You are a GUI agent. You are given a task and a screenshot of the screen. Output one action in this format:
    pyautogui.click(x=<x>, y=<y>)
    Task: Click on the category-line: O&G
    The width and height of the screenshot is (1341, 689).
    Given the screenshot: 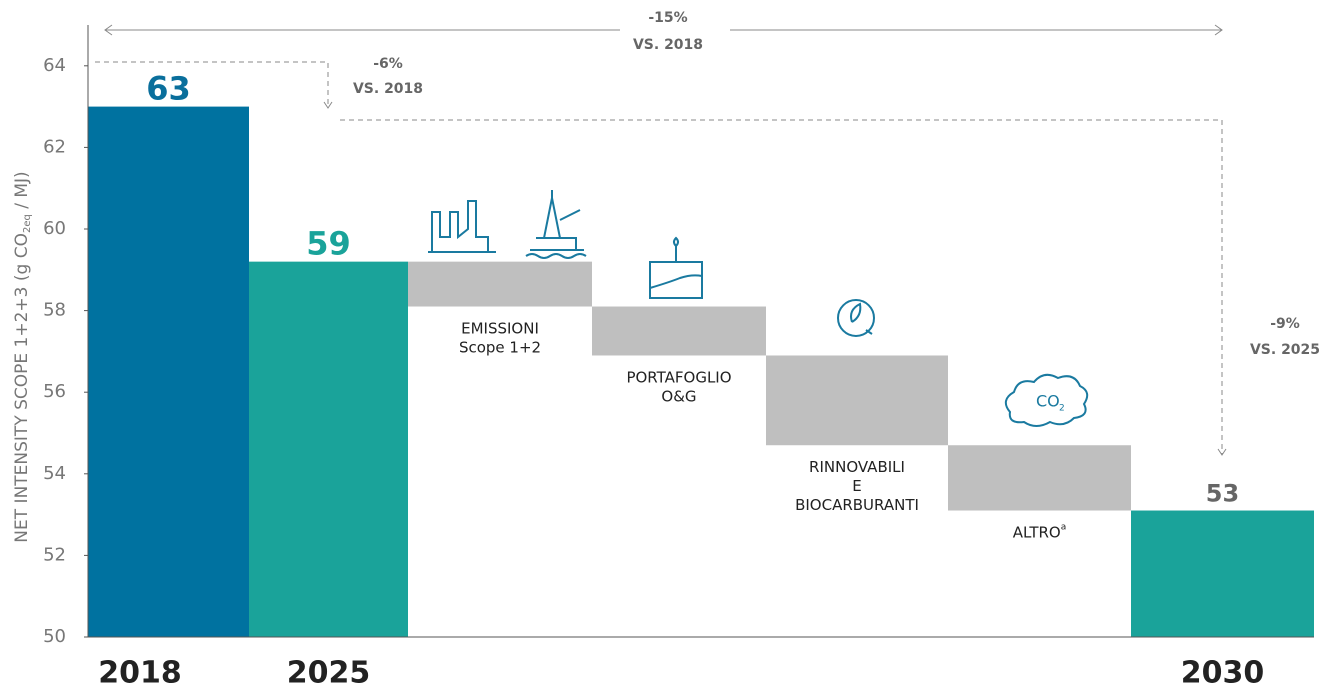 What is the action you would take?
    pyautogui.click(x=678, y=396)
    